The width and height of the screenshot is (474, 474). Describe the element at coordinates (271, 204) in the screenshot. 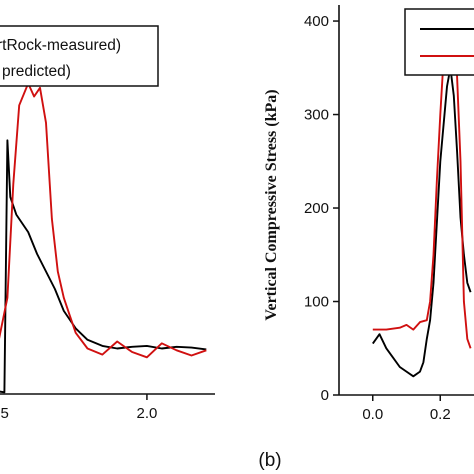

I see `panel-b-y-axis-label: Vertical Compressive Stress (kPa)` at that location.